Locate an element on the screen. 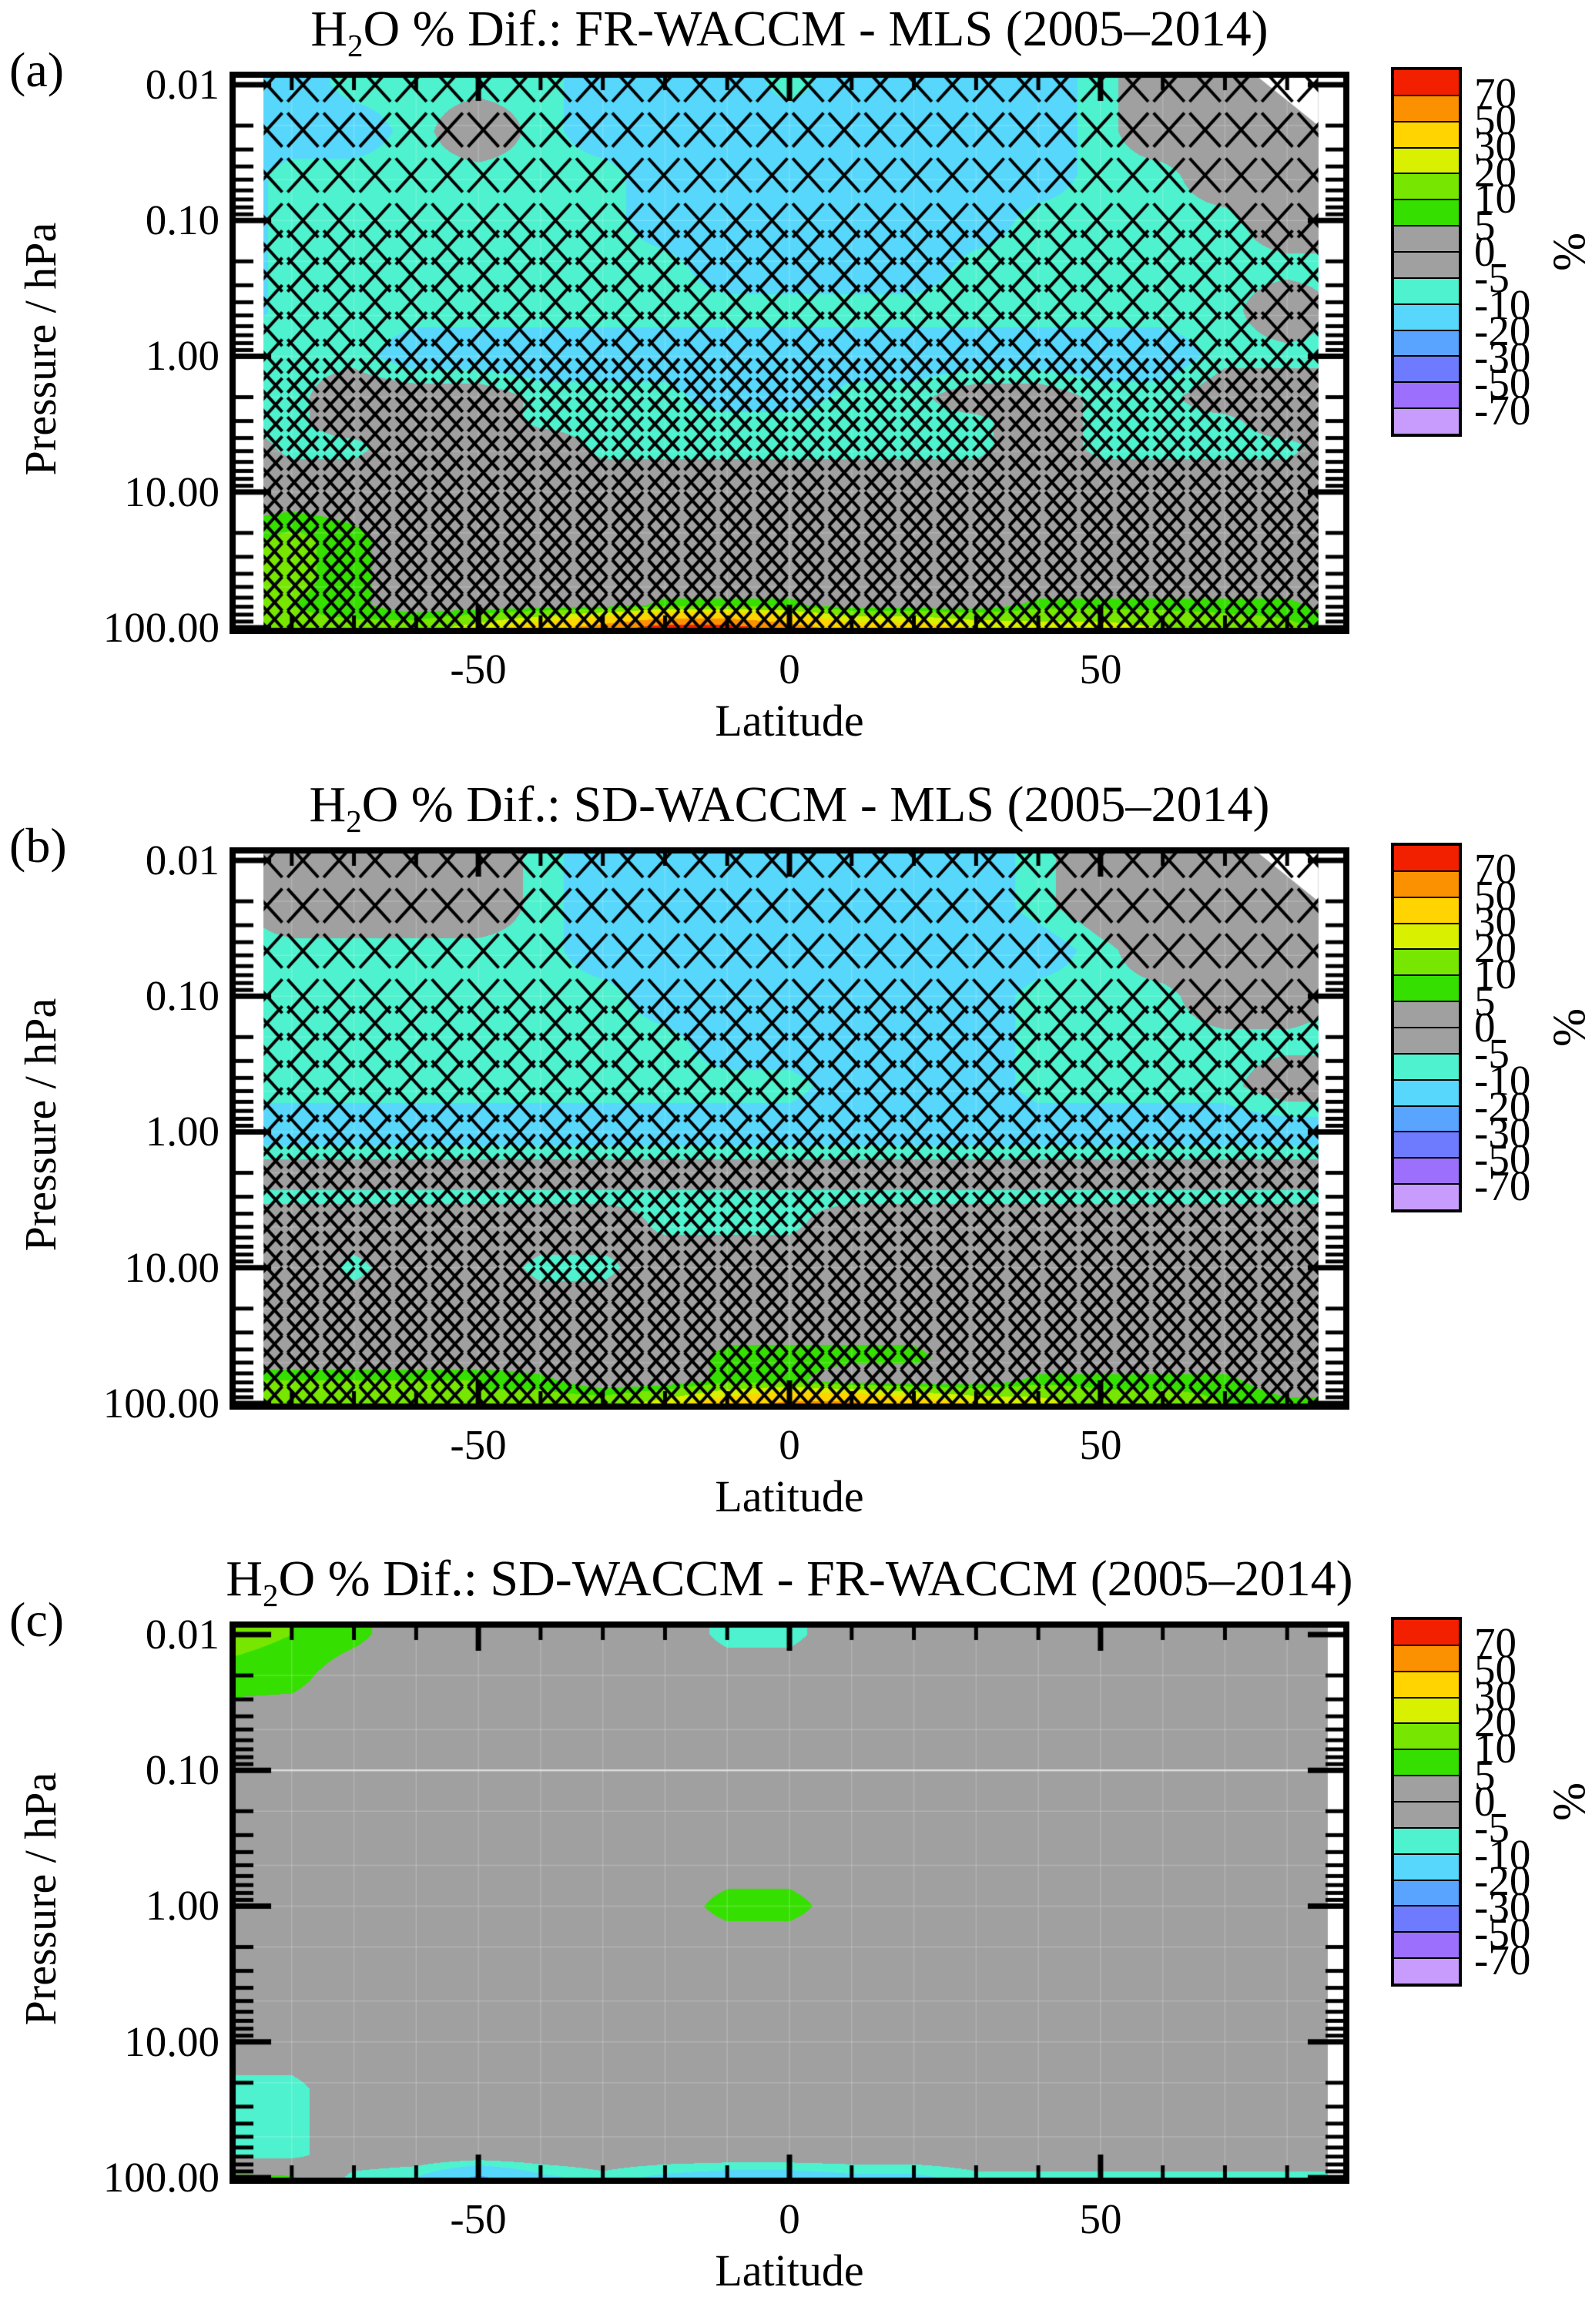 This screenshot has height=2324, width=1592. colorbar-tick-label: -5 is located at coordinates (1492, 1054).